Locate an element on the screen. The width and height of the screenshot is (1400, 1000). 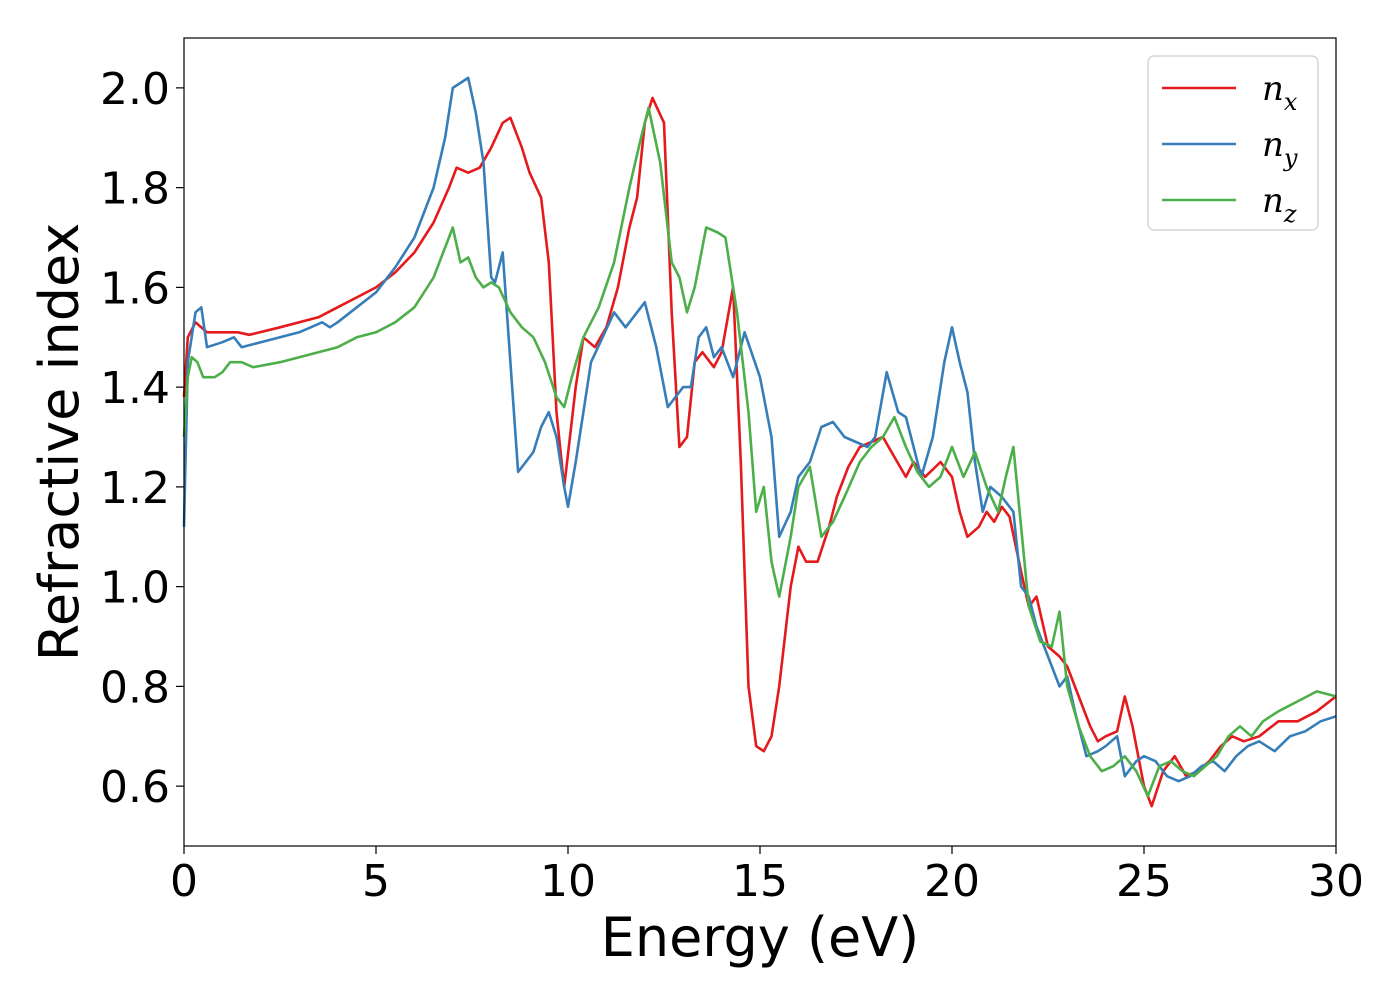
y-axis-ticks: 0.6 0.8 1.0 1.2 1.4 1.6 1.8 2.0 is located at coordinates (142, 438).